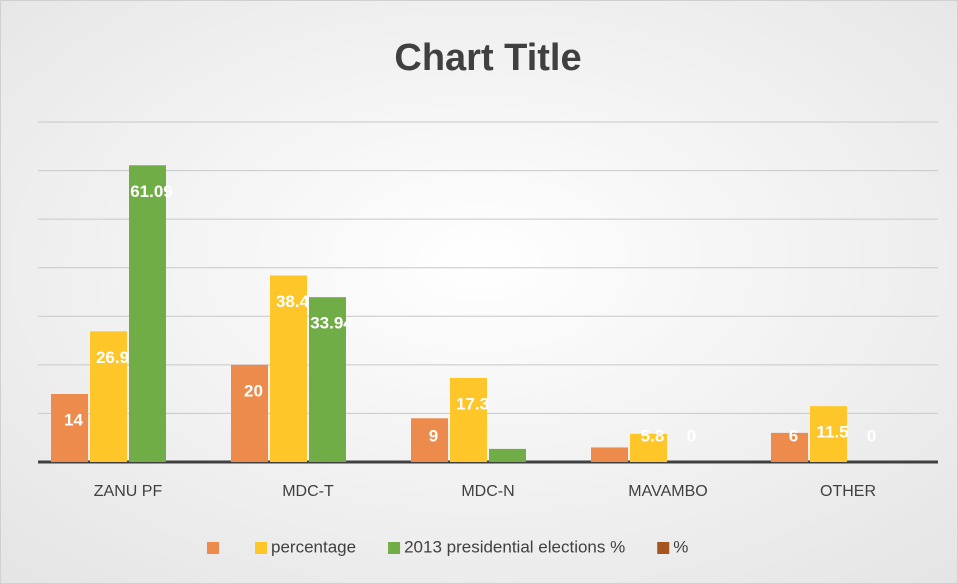 This screenshot has height=584, width=958. I want to click on chart-title: Chart Title, so click(487, 58).